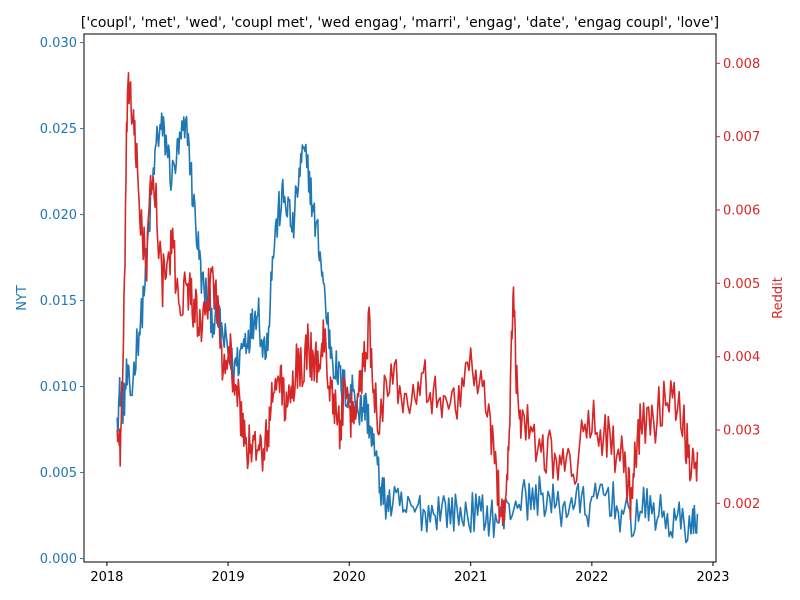 The width and height of the screenshot is (800, 600). What do you see at coordinates (741, 357) in the screenshot?
I see `right-y-tick-label: 0.004` at bounding box center [741, 357].